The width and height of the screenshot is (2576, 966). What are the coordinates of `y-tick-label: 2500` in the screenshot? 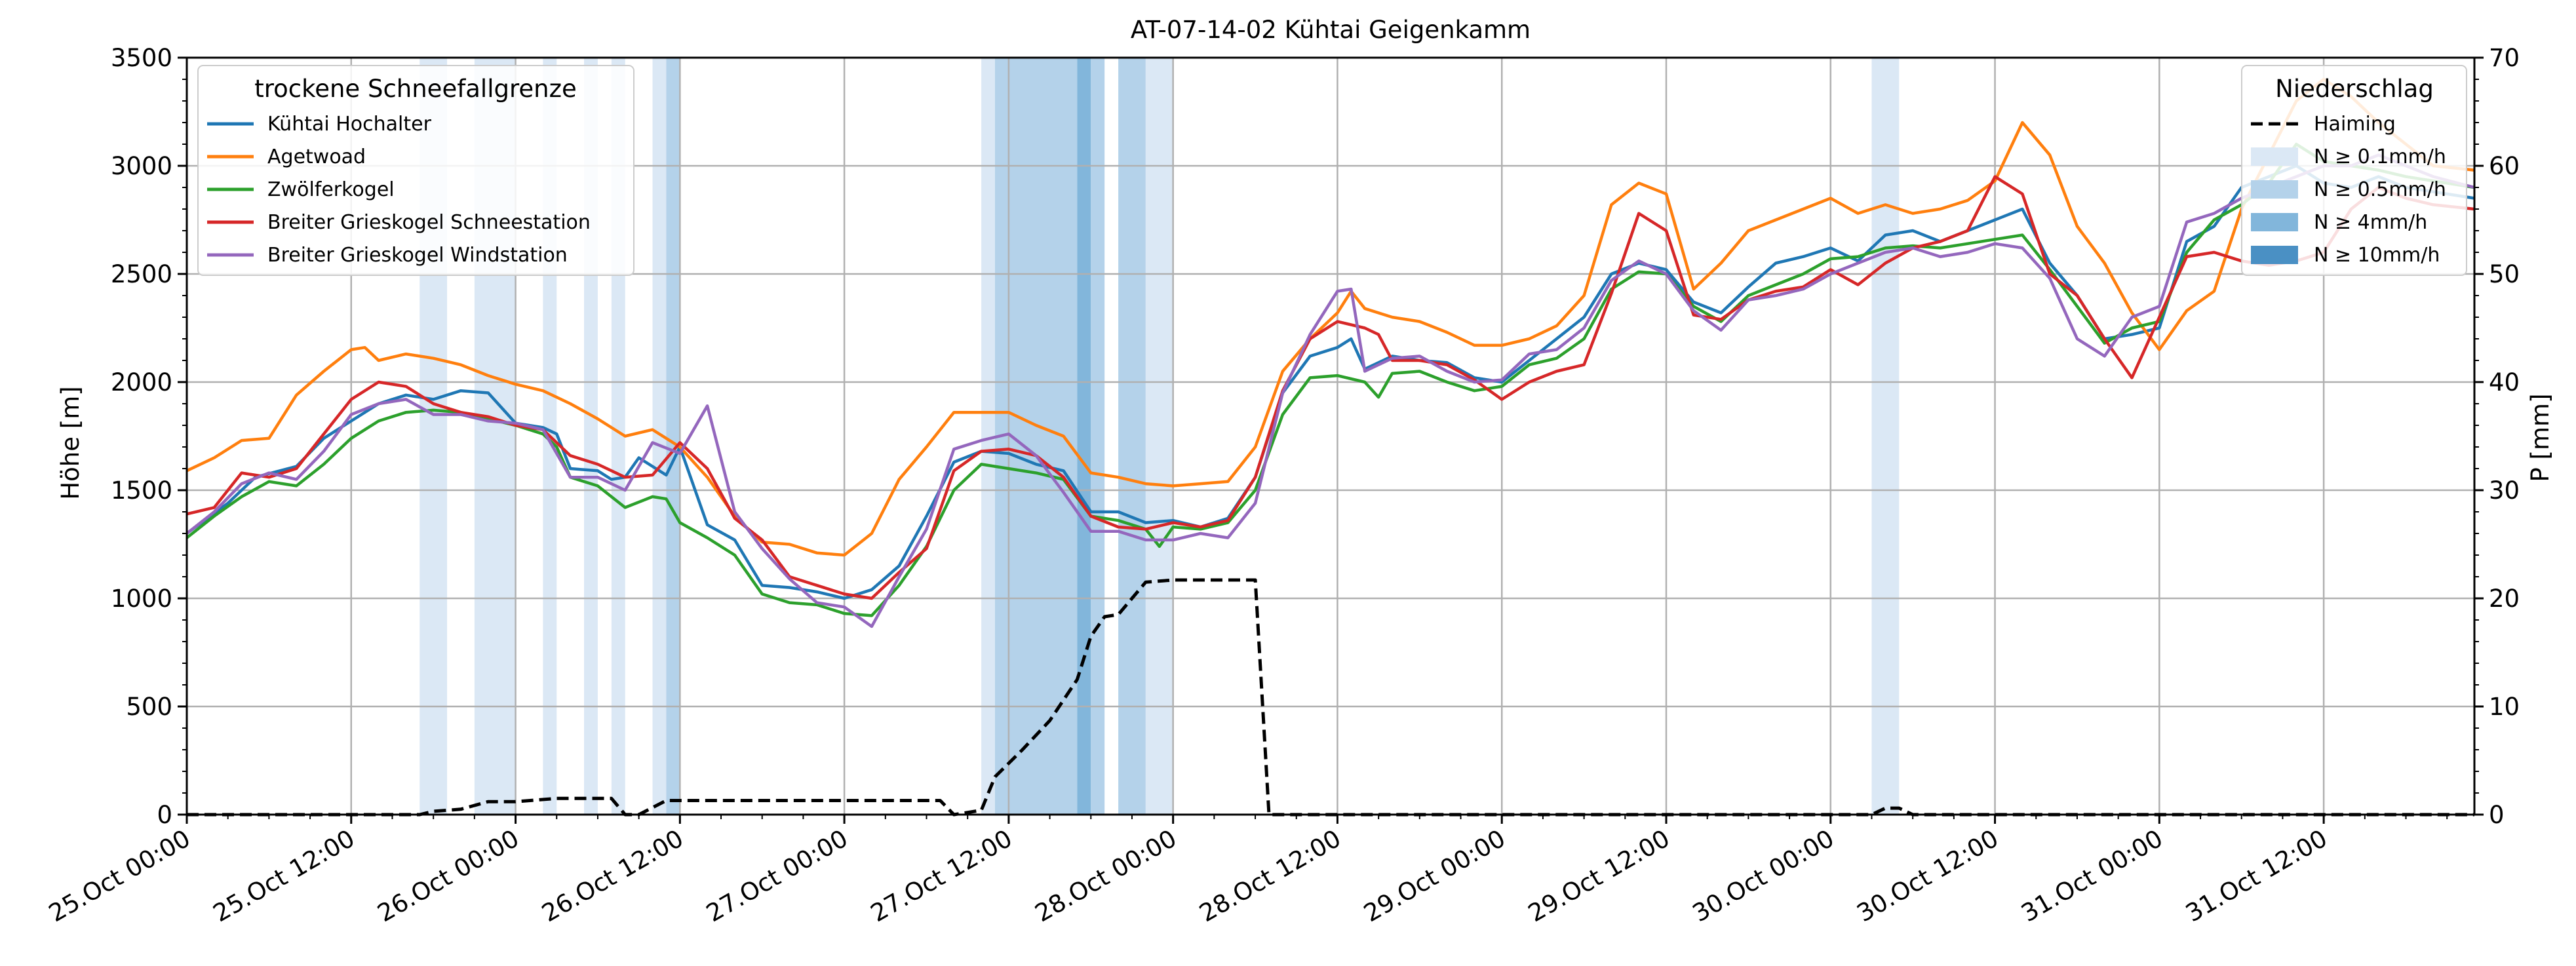 It's located at (141, 274).